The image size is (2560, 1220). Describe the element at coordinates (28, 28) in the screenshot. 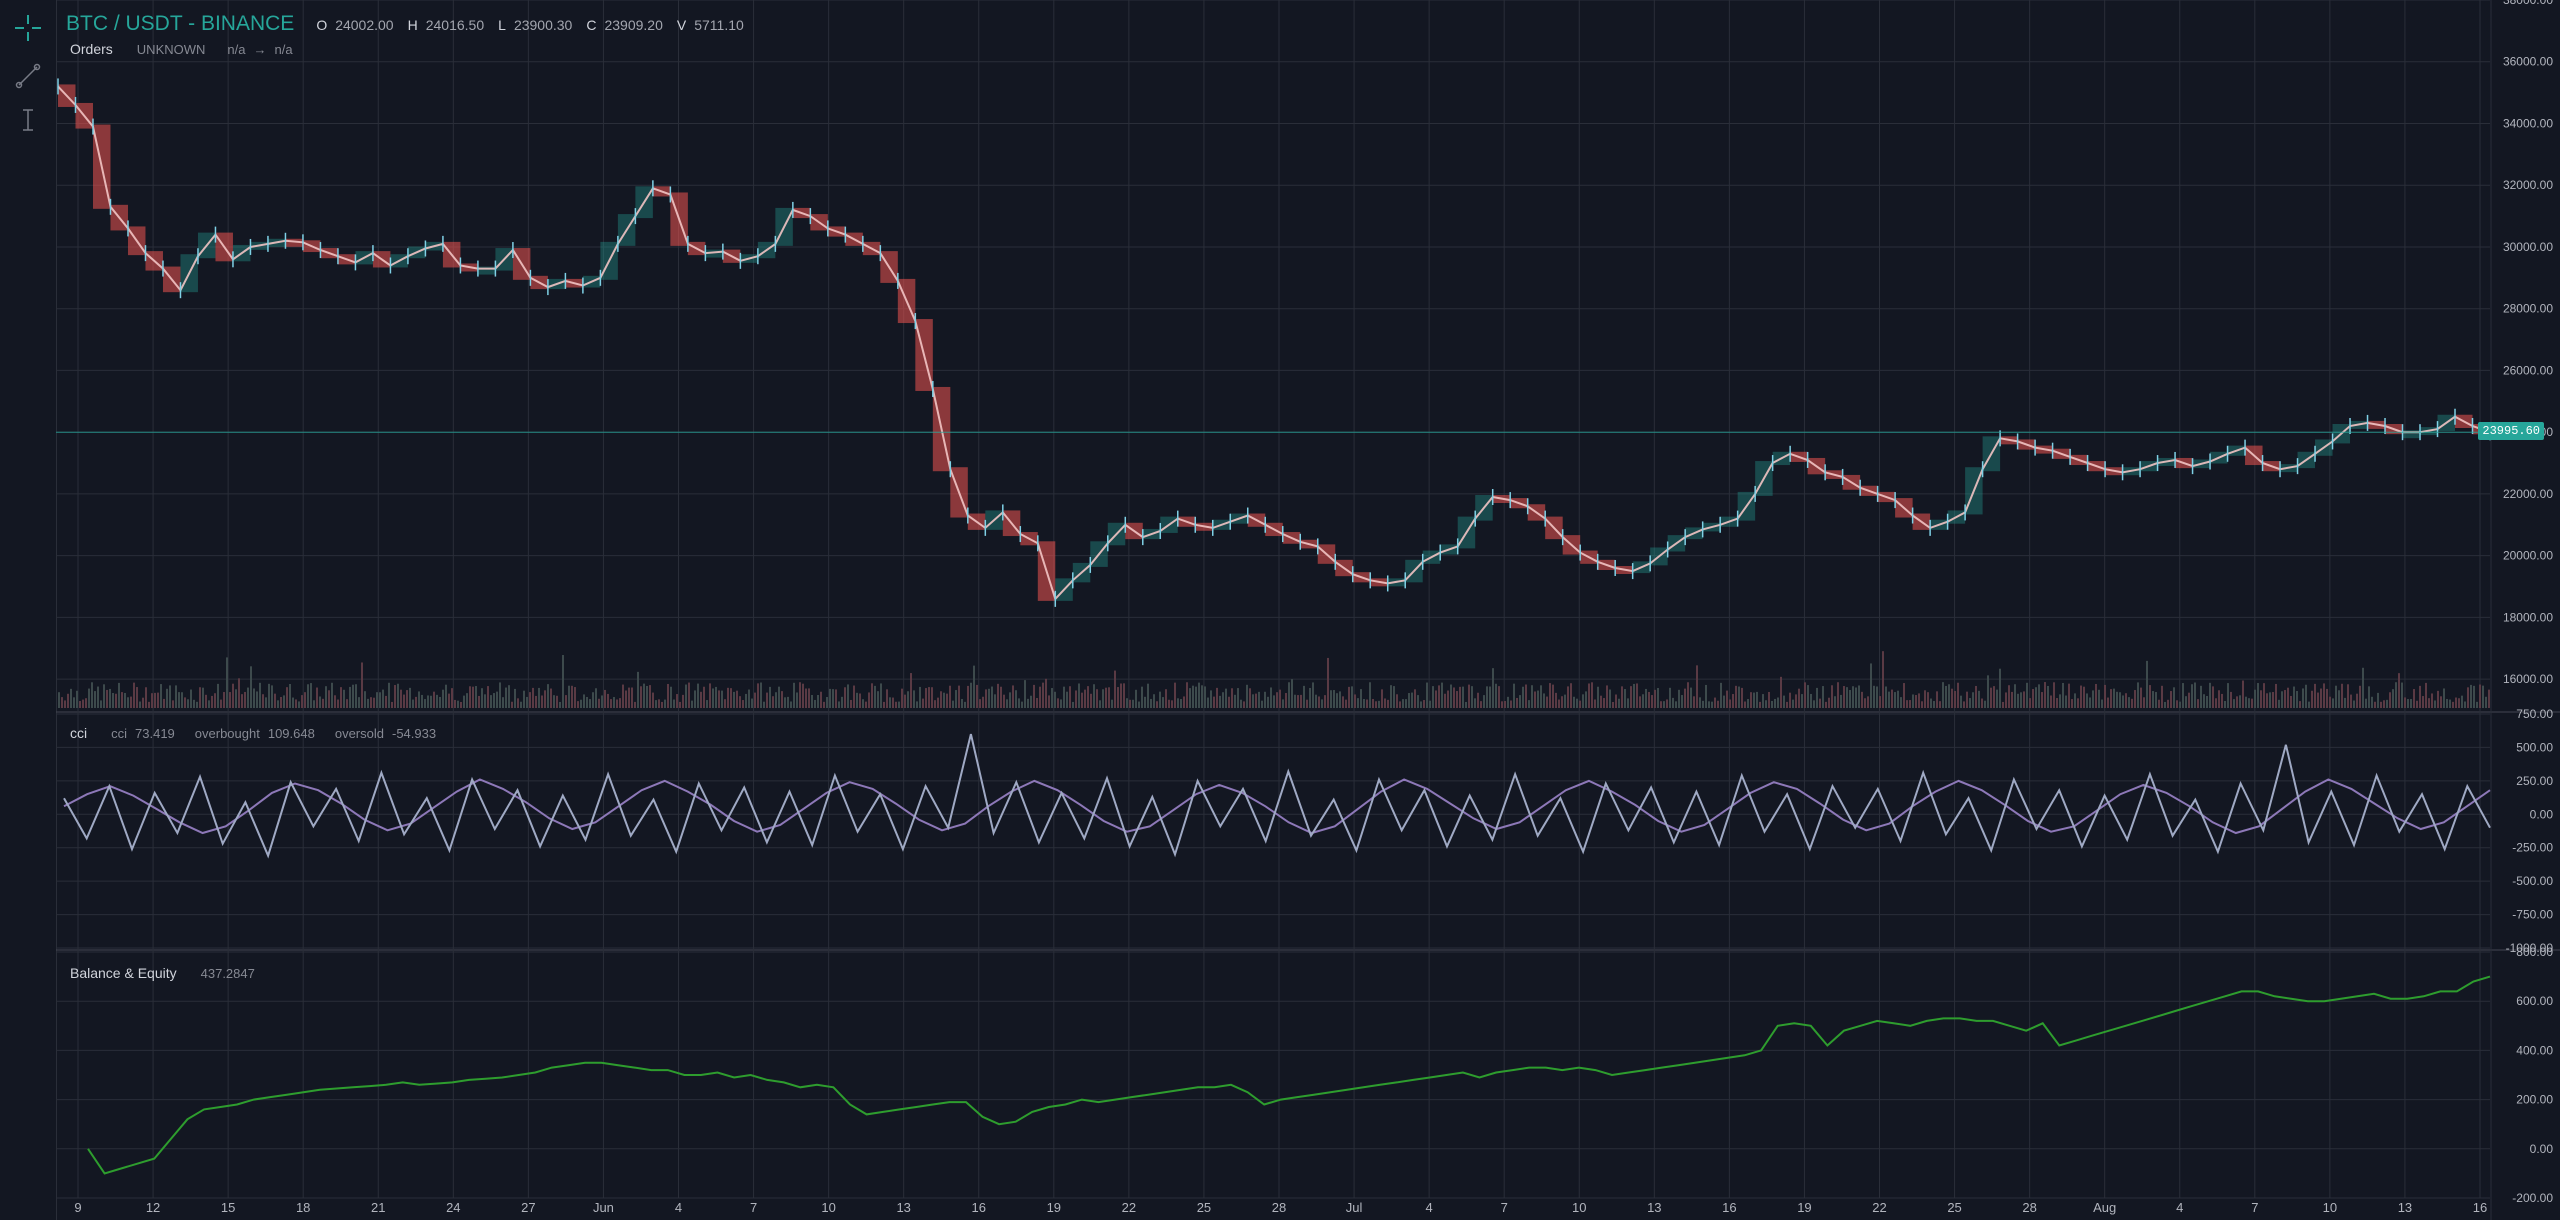

I see `crosshair-icon` at that location.